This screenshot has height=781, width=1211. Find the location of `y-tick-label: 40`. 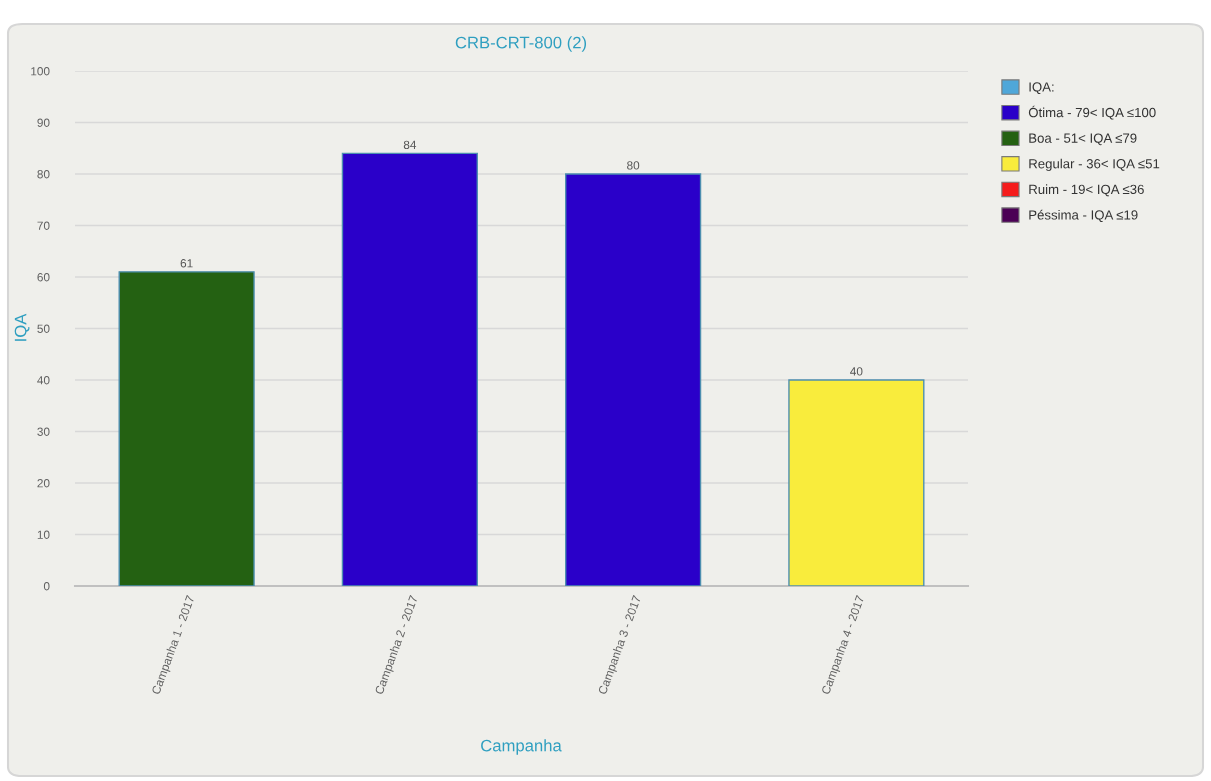

y-tick-label: 40 is located at coordinates (43, 380).